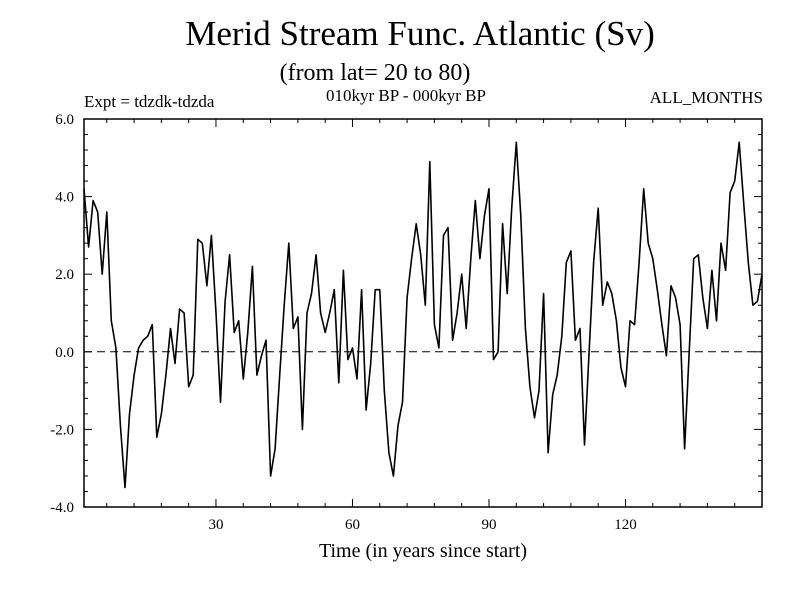  Describe the element at coordinates (149, 101) in the screenshot. I see `experiment-label: Expt = tdzdk-tdzda` at that location.